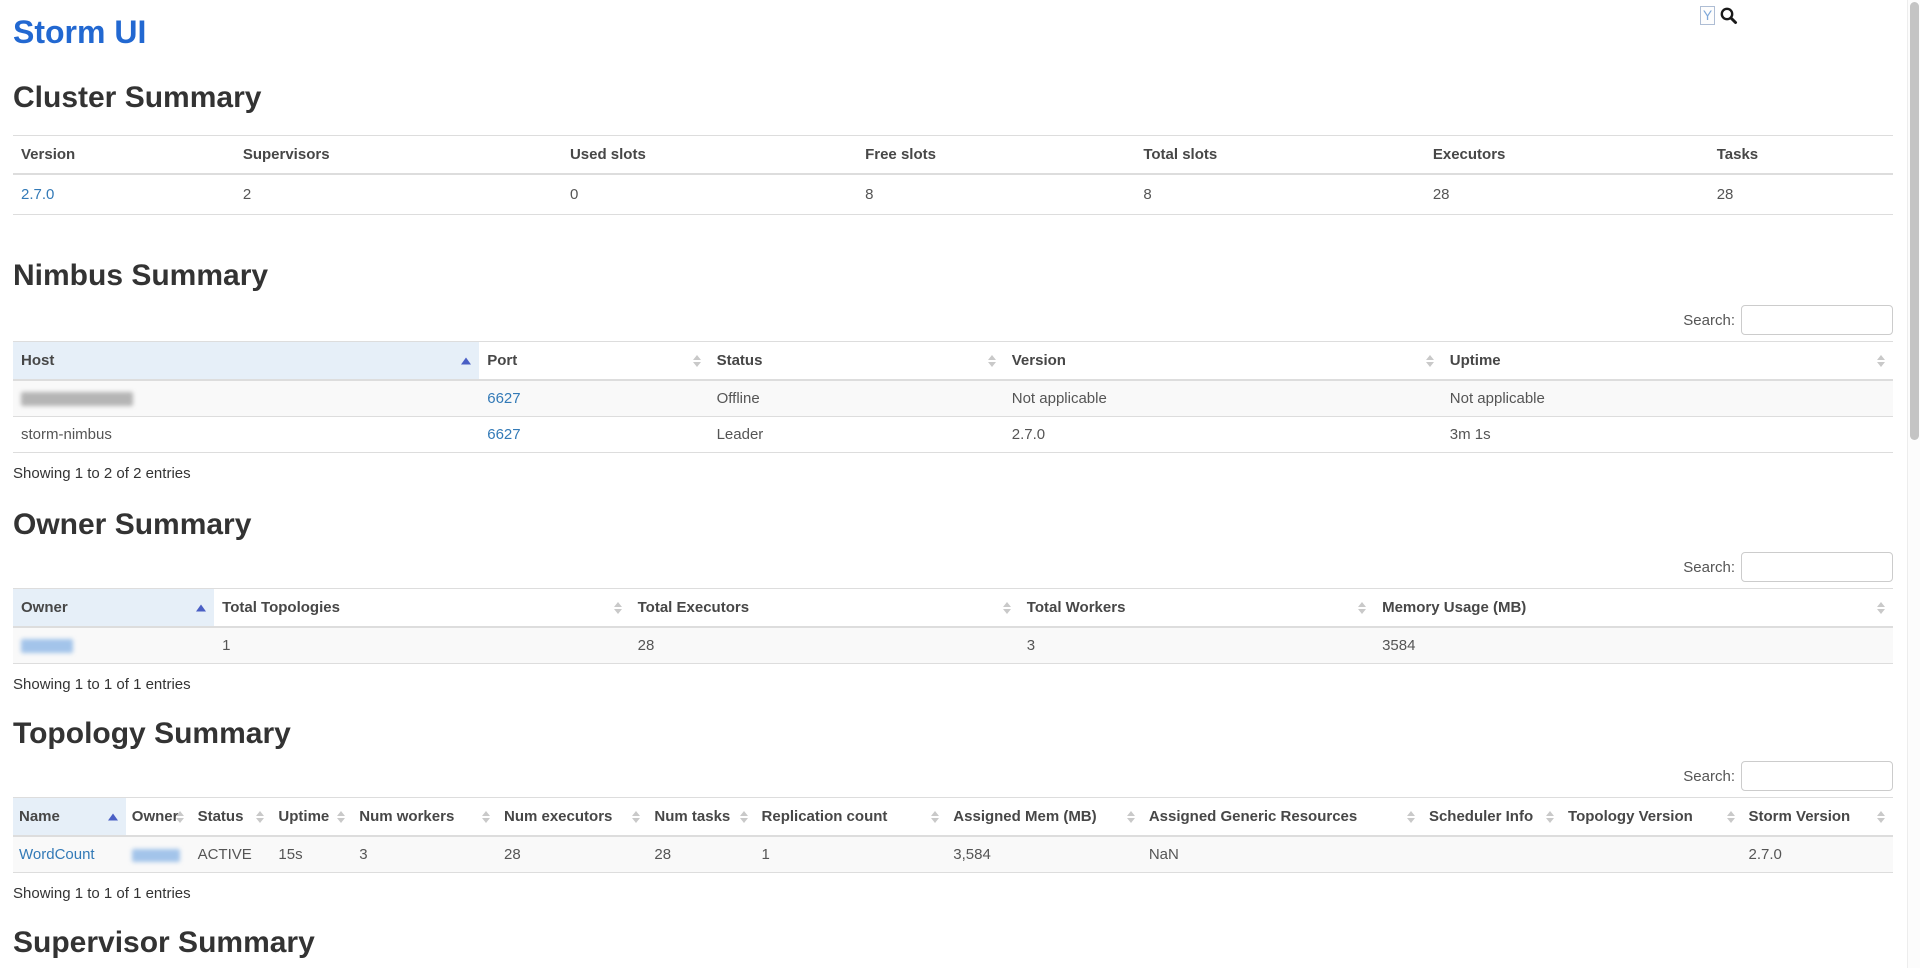  Describe the element at coordinates (1282, 854) in the screenshot. I see `topology-assigned-generic-resources: NaN` at that location.